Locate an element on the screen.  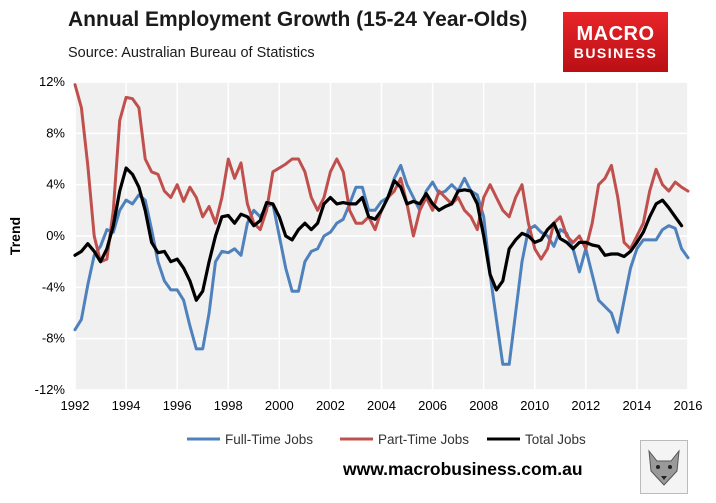
y-tick-label: 4% is located at coordinates (55, 184).